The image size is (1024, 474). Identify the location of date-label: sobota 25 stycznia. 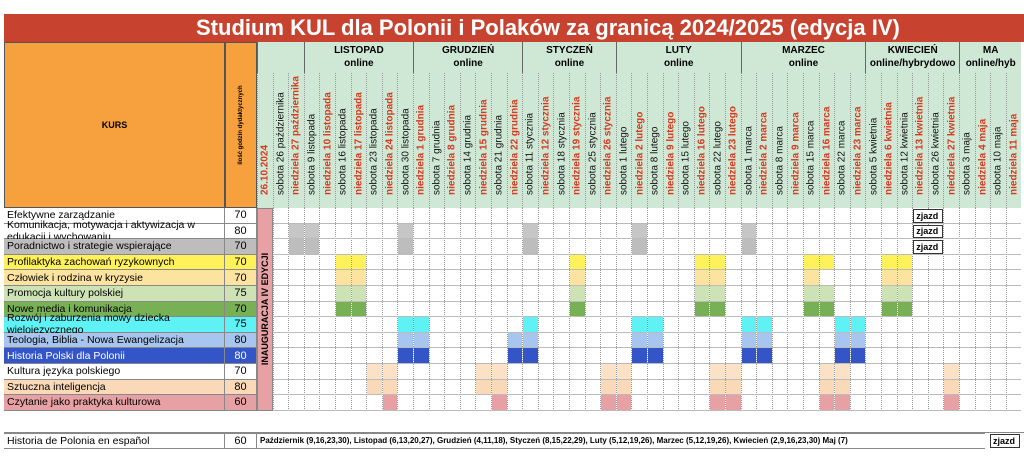
(593, 153).